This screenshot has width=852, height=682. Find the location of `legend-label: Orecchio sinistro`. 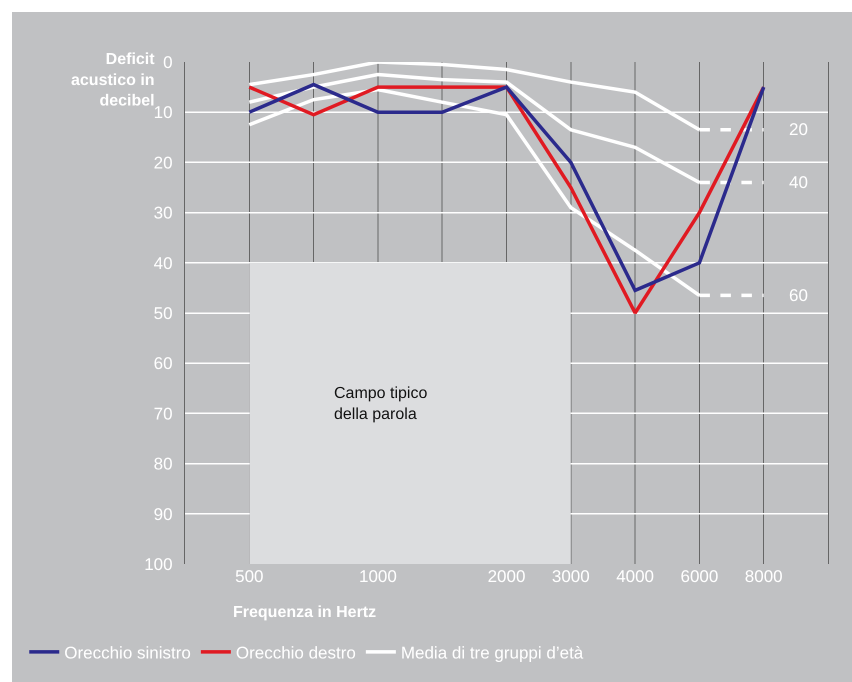

legend-label: Orecchio sinistro is located at coordinates (127, 652).